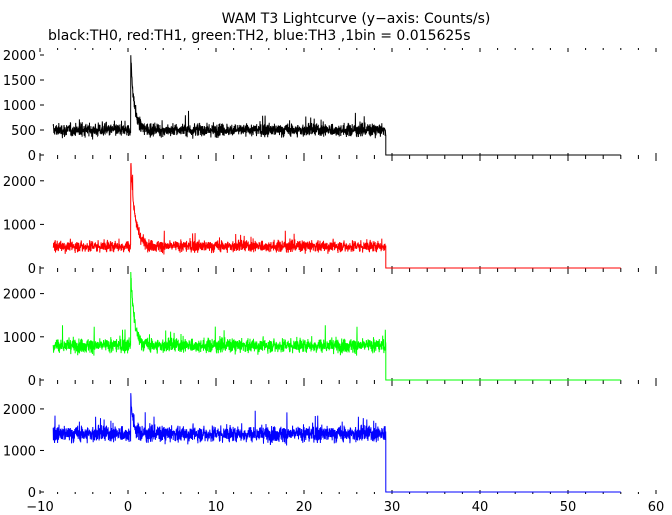  I want to click on x-tick-label: −10, so click(39, 507).